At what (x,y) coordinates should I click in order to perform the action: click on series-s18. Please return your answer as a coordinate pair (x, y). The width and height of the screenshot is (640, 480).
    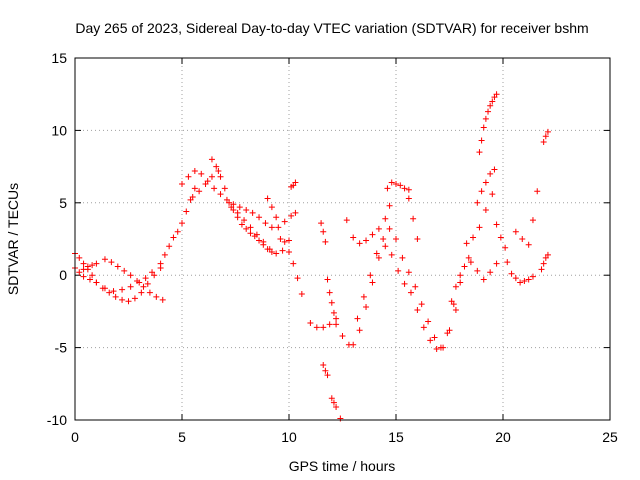
    Looking at the image, I should click on (399, 298).